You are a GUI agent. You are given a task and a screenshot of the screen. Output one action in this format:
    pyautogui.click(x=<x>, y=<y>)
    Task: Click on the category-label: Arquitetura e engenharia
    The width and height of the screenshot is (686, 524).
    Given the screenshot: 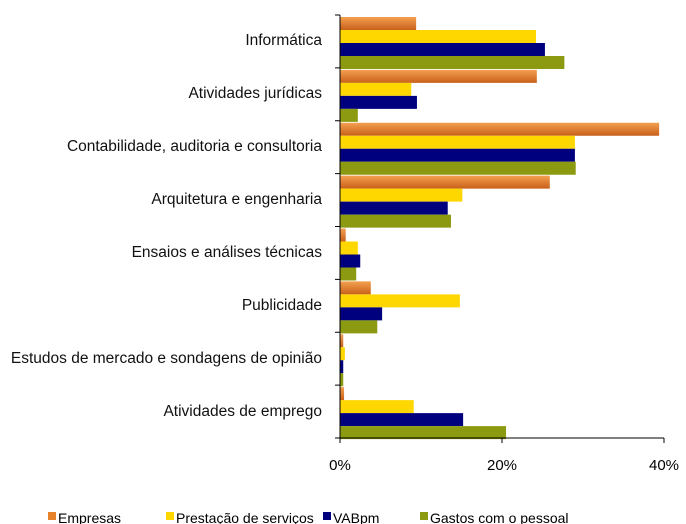 What is the action you would take?
    pyautogui.click(x=236, y=200)
    